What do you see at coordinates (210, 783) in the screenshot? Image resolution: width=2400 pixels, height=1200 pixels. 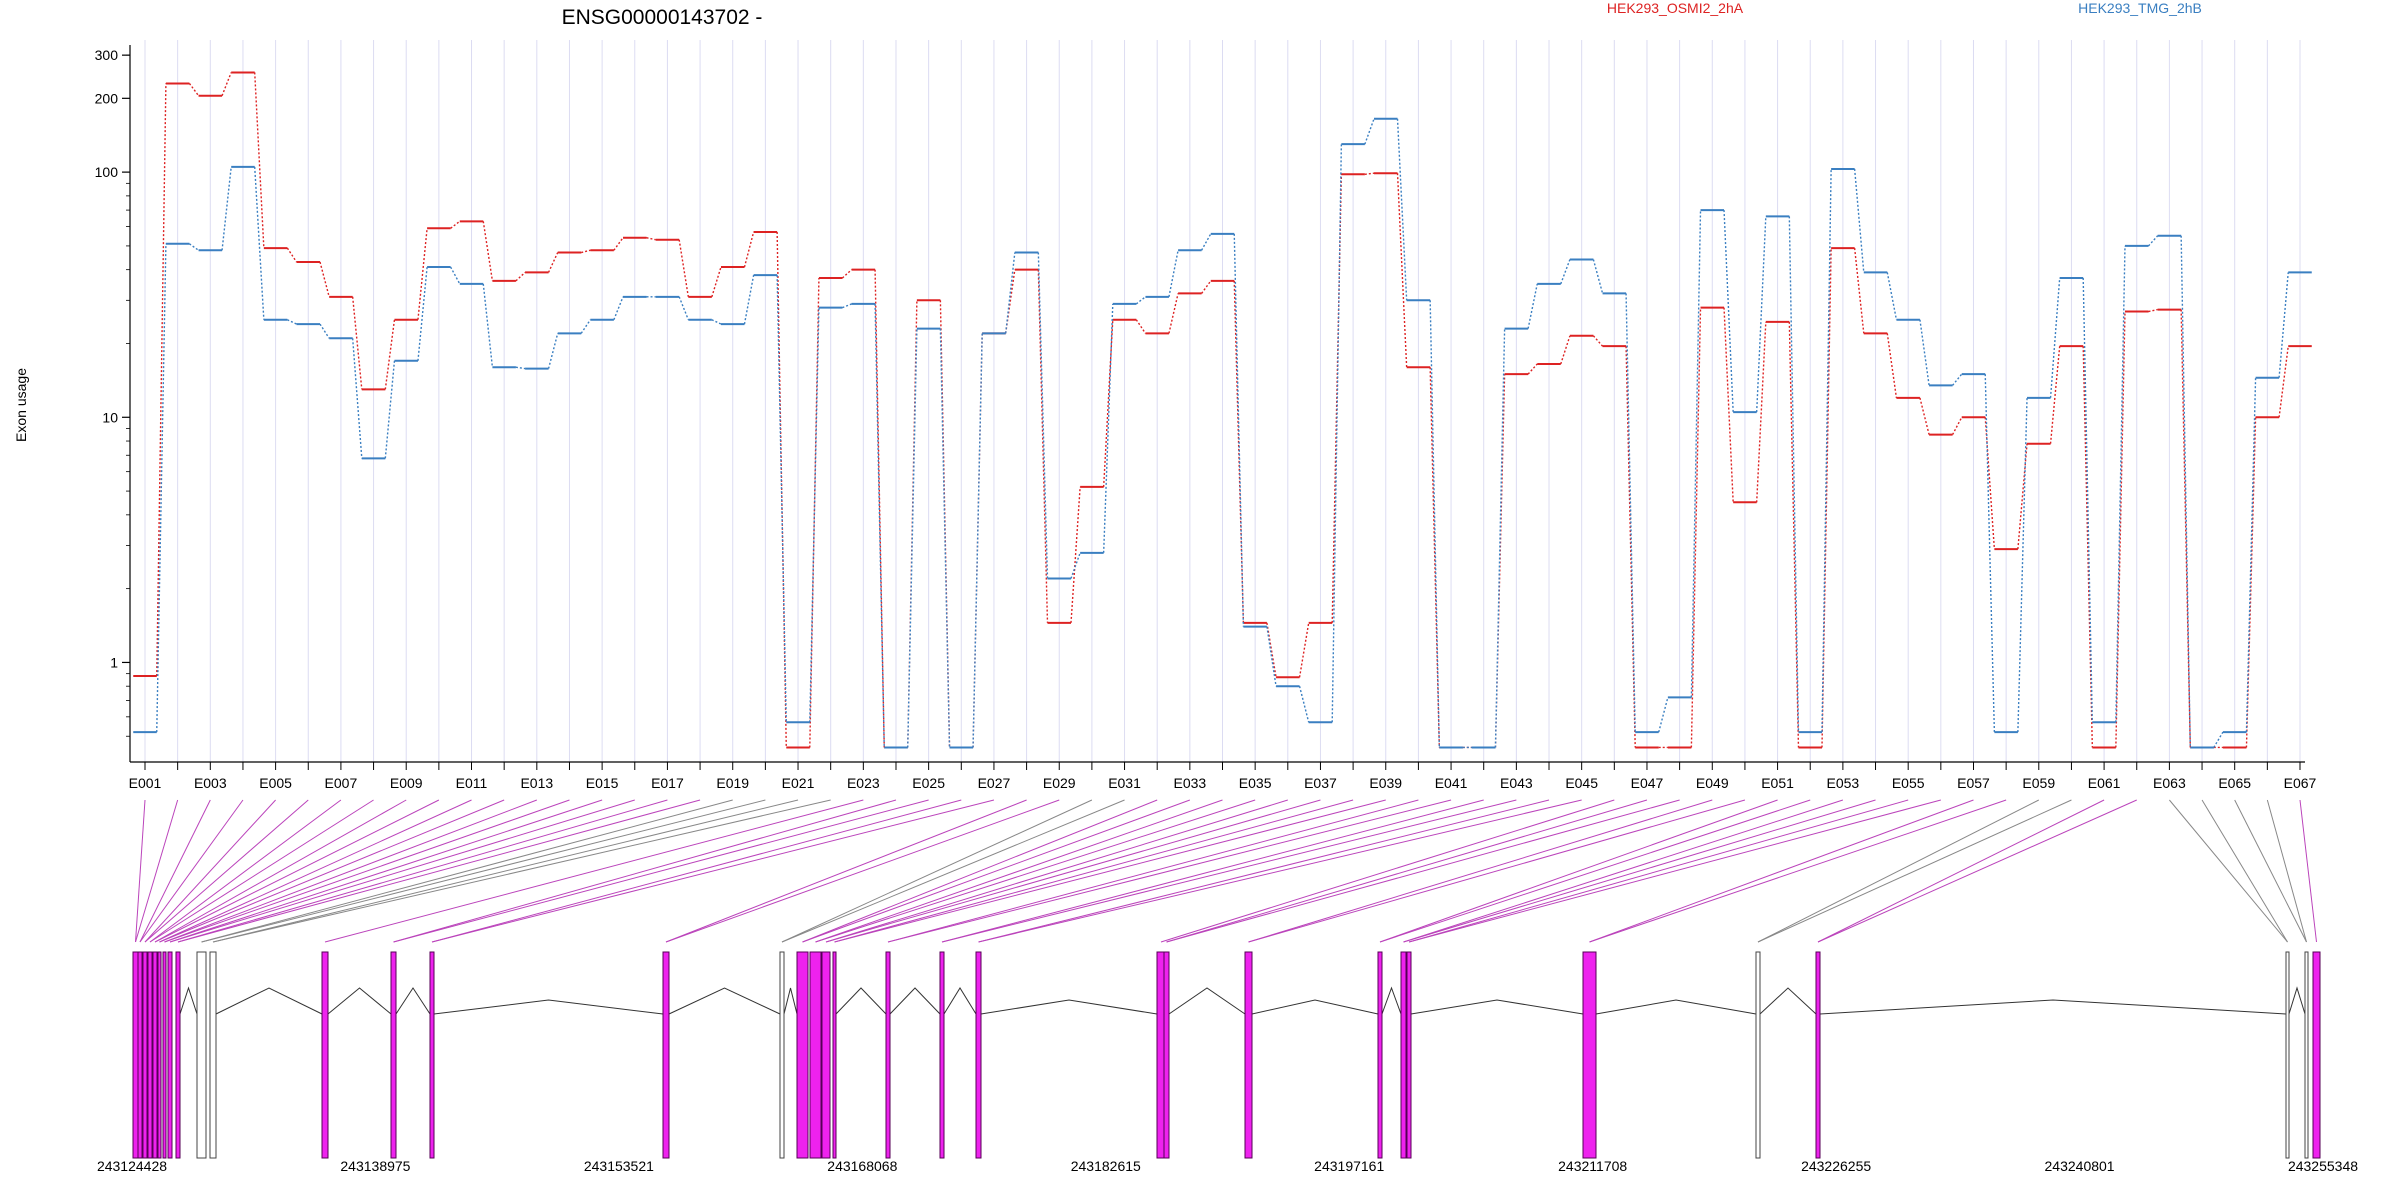 I see `x-tick-label: E003` at bounding box center [210, 783].